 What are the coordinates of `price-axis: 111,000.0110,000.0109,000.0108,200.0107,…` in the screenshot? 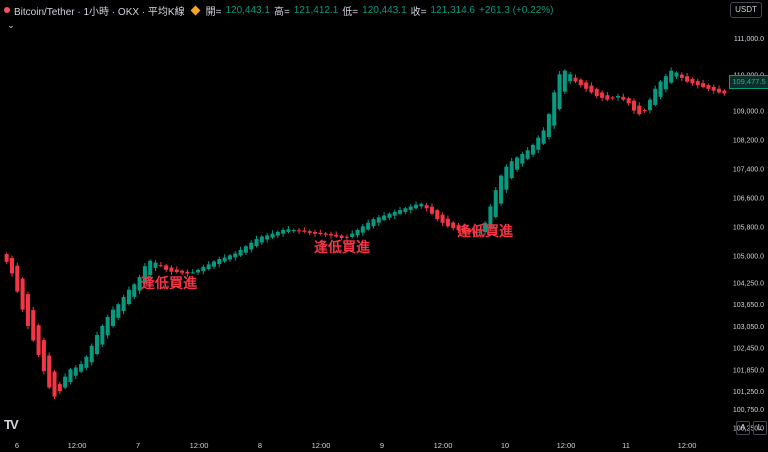 It's located at (748, 234).